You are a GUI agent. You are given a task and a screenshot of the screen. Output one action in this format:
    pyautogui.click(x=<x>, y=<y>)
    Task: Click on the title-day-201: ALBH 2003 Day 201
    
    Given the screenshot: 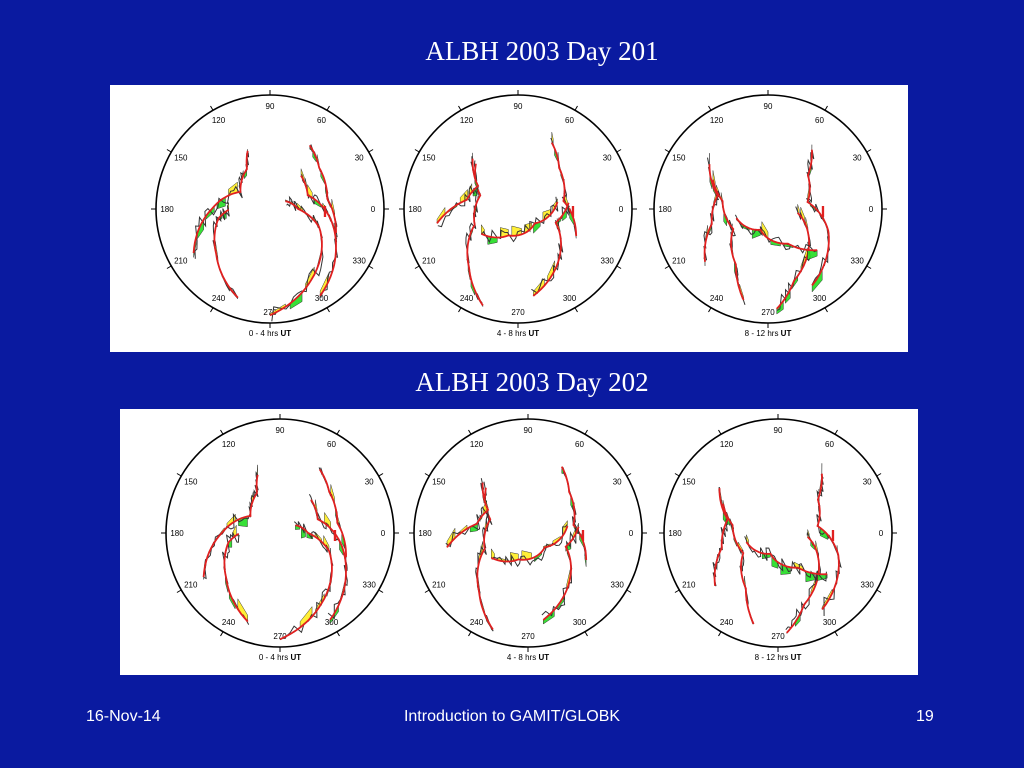 What is the action you would take?
    pyautogui.click(x=542, y=51)
    